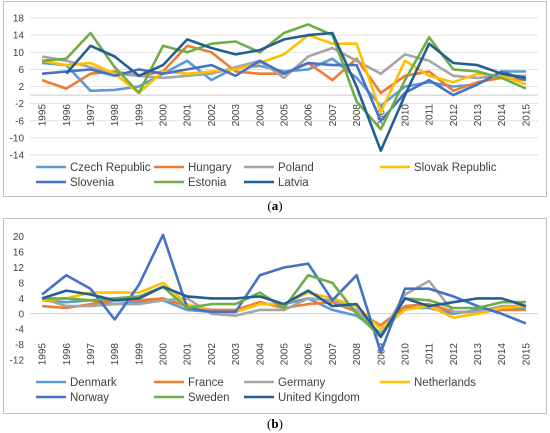 Image resolution: width=550 pixels, height=433 pixels. Describe the element at coordinates (445, 383) in the screenshot. I see `legend-label: Netherlands` at that location.